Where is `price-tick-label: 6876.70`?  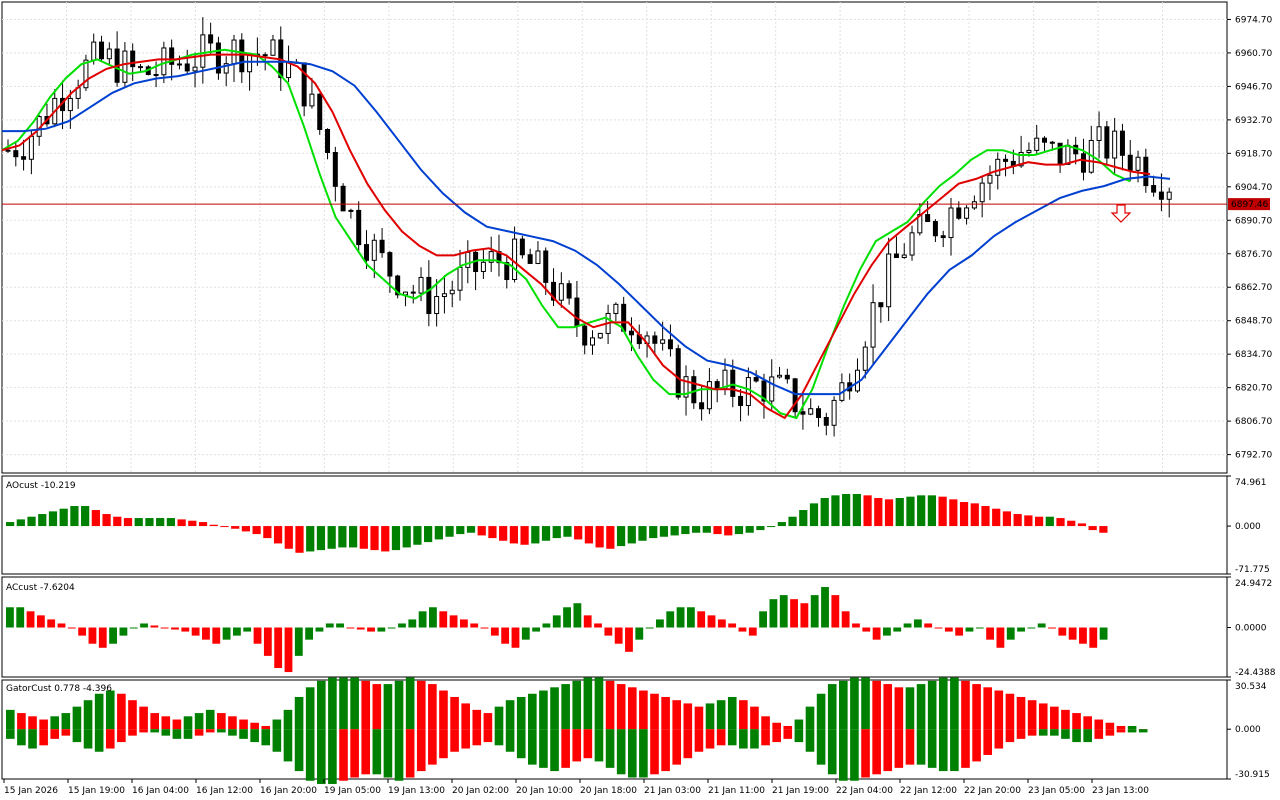 price-tick-label: 6876.70 is located at coordinates (1253, 255).